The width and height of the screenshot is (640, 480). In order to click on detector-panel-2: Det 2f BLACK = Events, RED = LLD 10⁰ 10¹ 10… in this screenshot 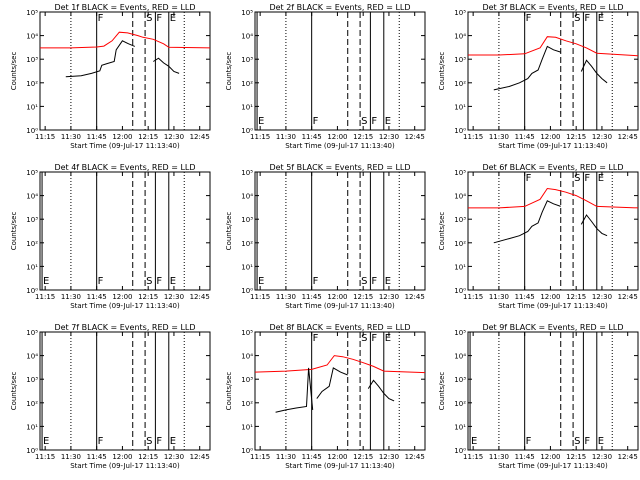, I will do `click(325, 76)`.